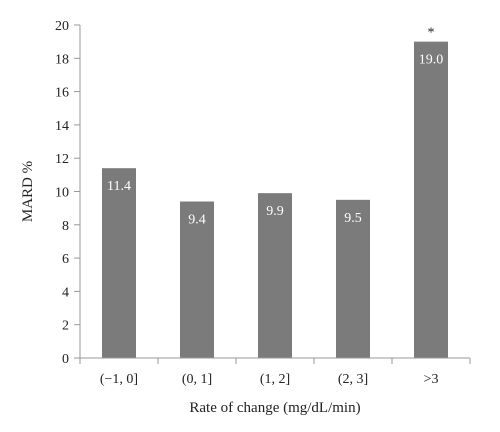 Image resolution: width=500 pixels, height=432 pixels. What do you see at coordinates (62, 126) in the screenshot?
I see `y-tick-label: 14` at bounding box center [62, 126].